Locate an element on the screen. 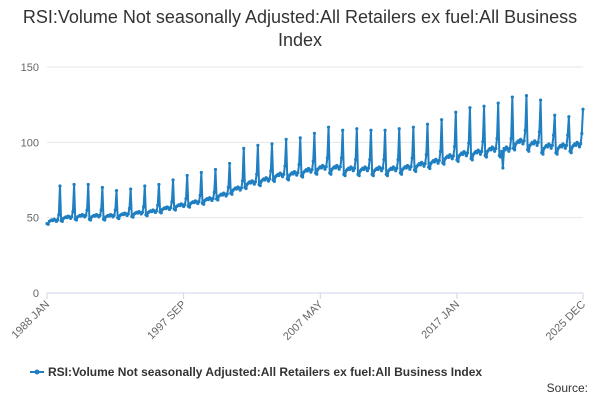 The width and height of the screenshot is (600, 400). y-tick-label: 100 is located at coordinates (30, 143).